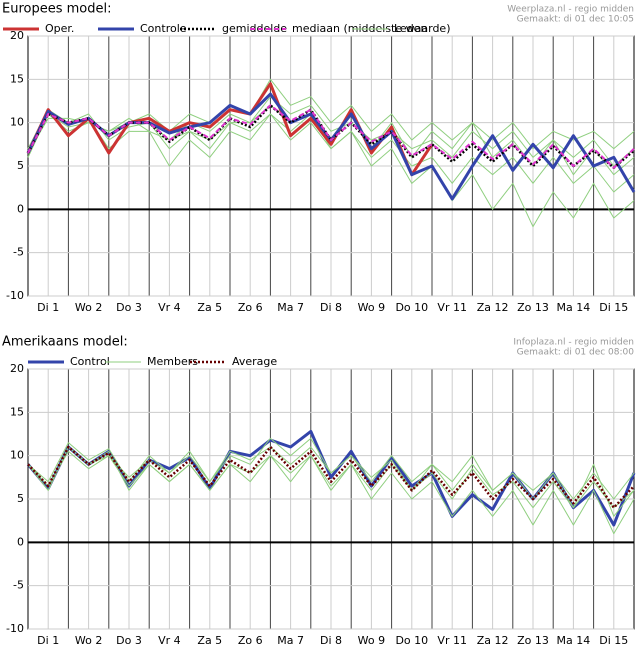 The image size is (638, 653). Describe the element at coordinates (59, 28) in the screenshot. I see `legend-label: Oper.` at that location.